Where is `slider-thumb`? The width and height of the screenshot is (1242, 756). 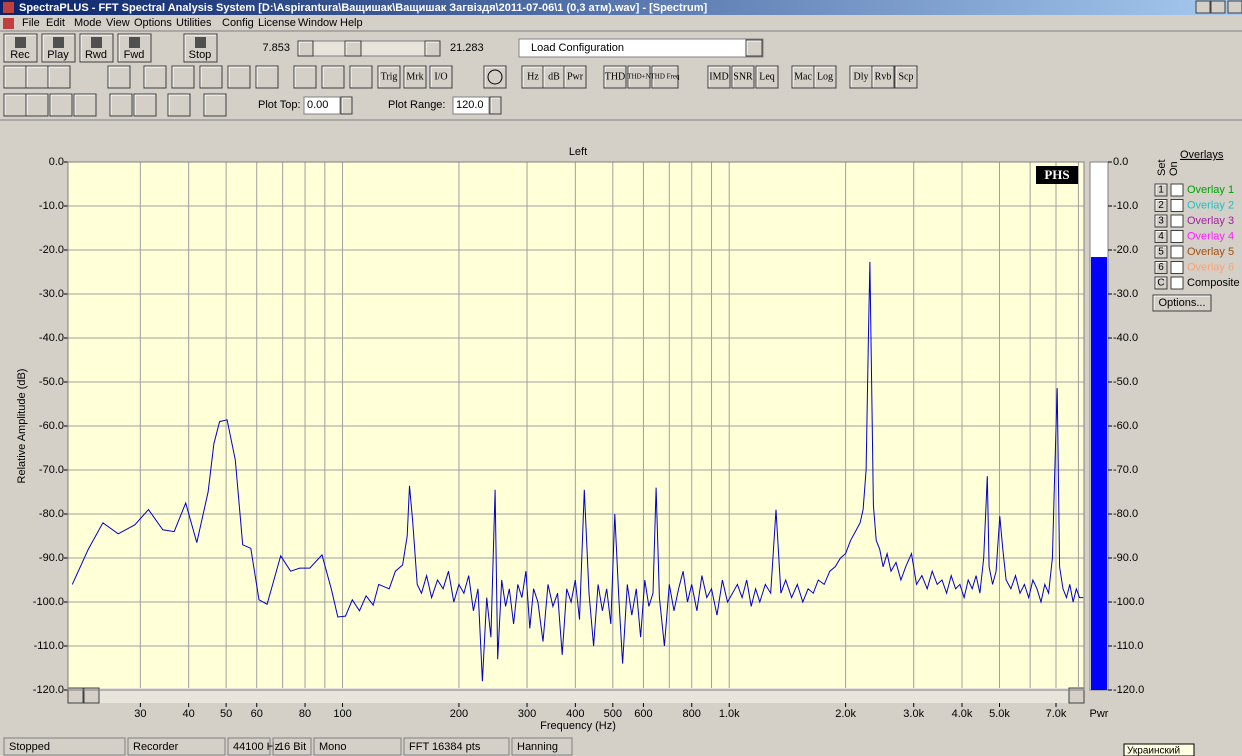
slider-thumb is located at coordinates (353, 48).